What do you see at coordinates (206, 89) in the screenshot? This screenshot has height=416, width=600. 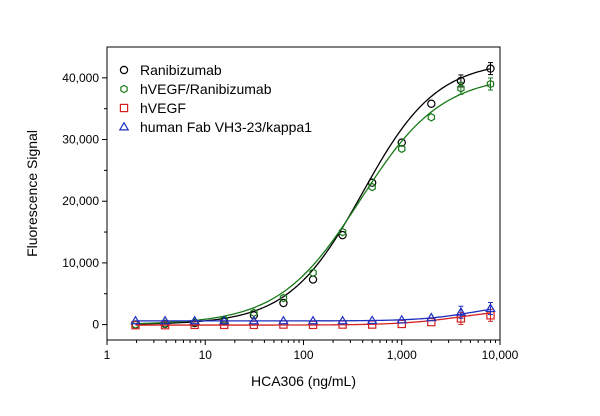 I see `legend-label: hVEGF/Ranibizumab` at bounding box center [206, 89].